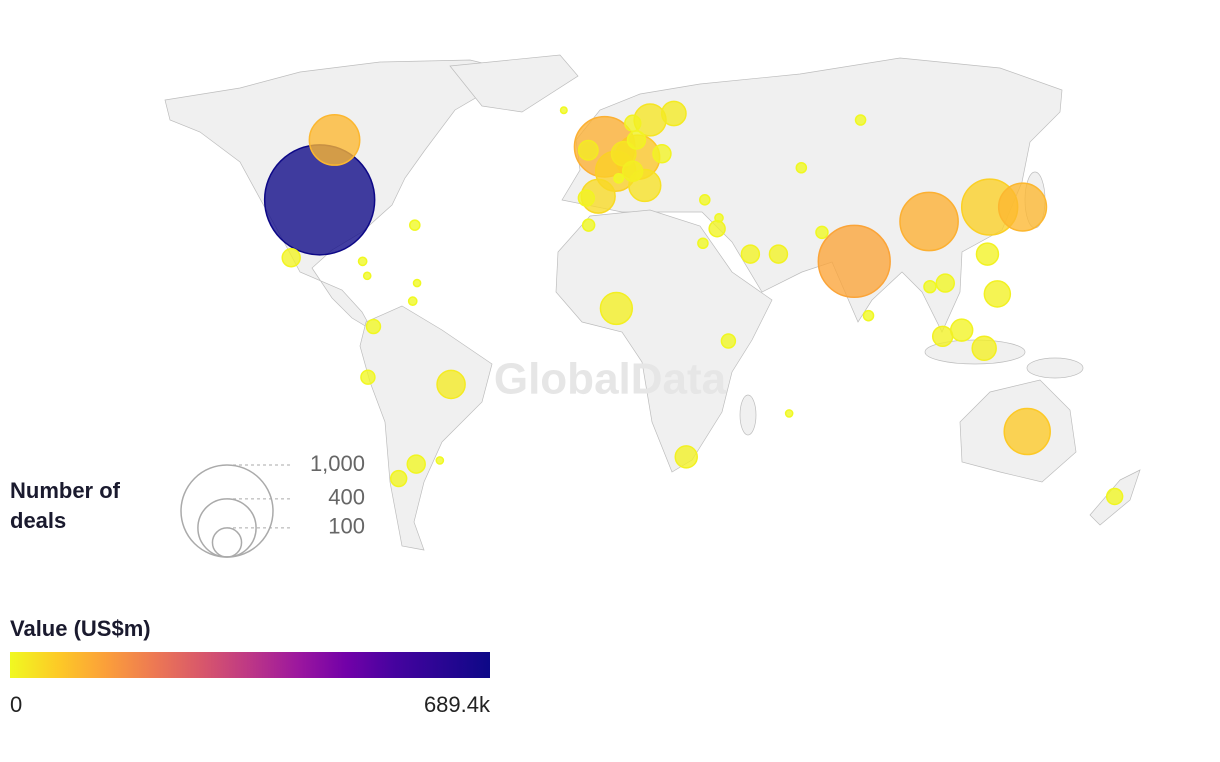 Image resolution: width=1220 pixels, height=762 pixels. I want to click on size-legend-label: 1,000, so click(337, 463).